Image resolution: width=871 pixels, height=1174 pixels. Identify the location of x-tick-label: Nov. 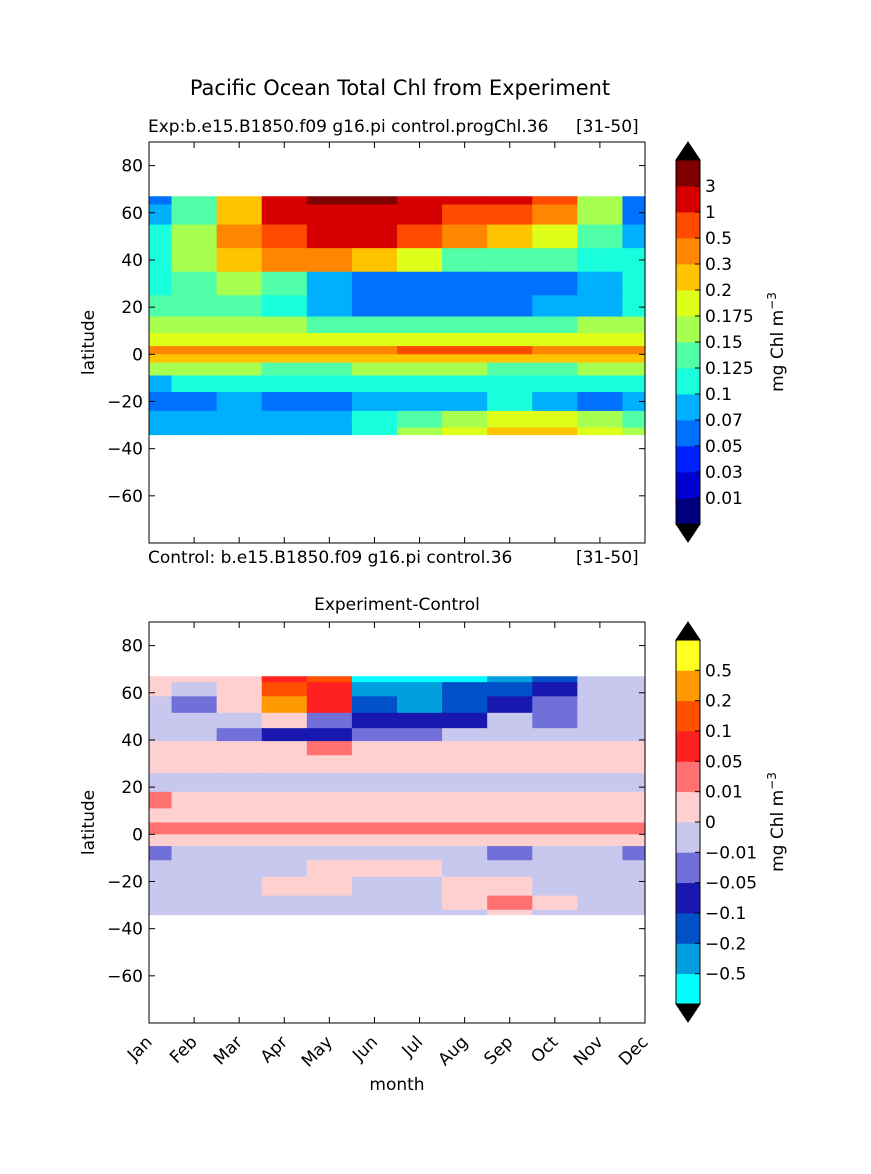
(589, 1051).